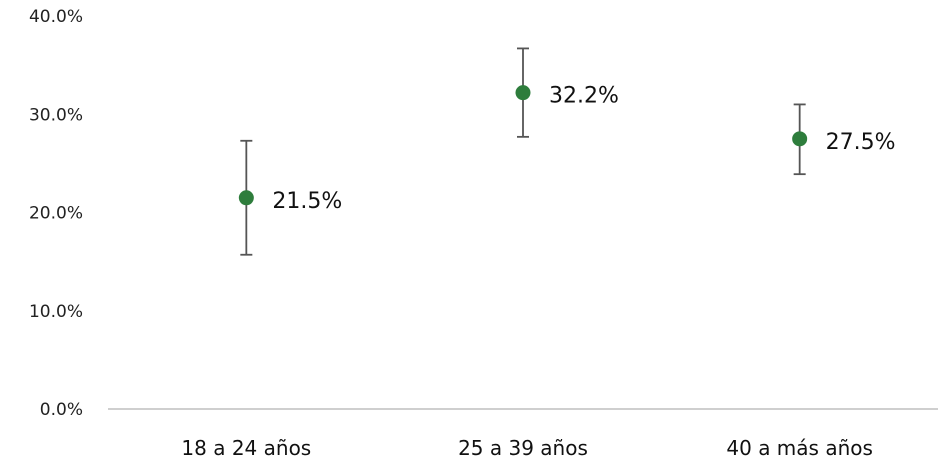 Image resolution: width=940 pixels, height=466 pixels. I want to click on x-category-label: 40 a más años, so click(799, 448).